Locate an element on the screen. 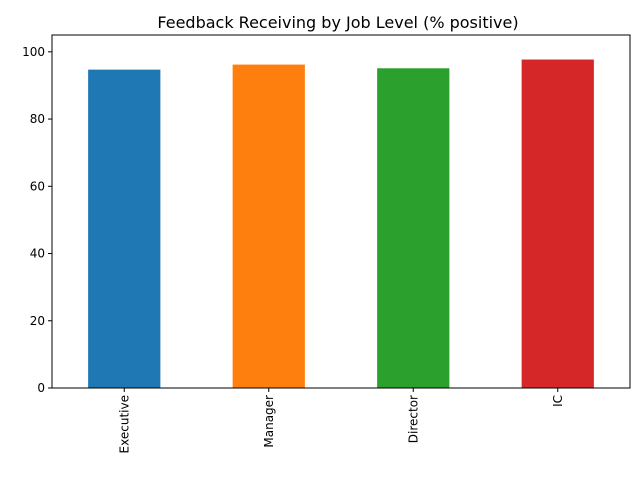 This screenshot has width=640, height=480. x-tick-label: Director is located at coordinates (413, 419).